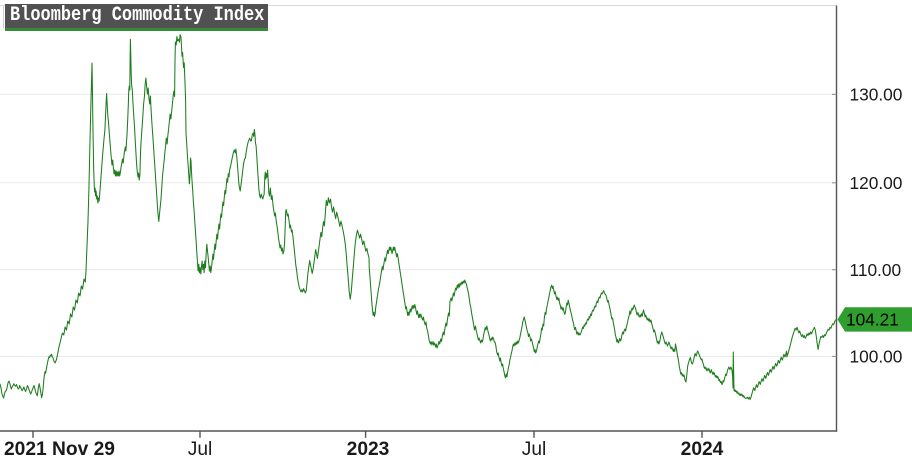 The height and width of the screenshot is (462, 912). I want to click on svg-text: 120.00, so click(876, 183).